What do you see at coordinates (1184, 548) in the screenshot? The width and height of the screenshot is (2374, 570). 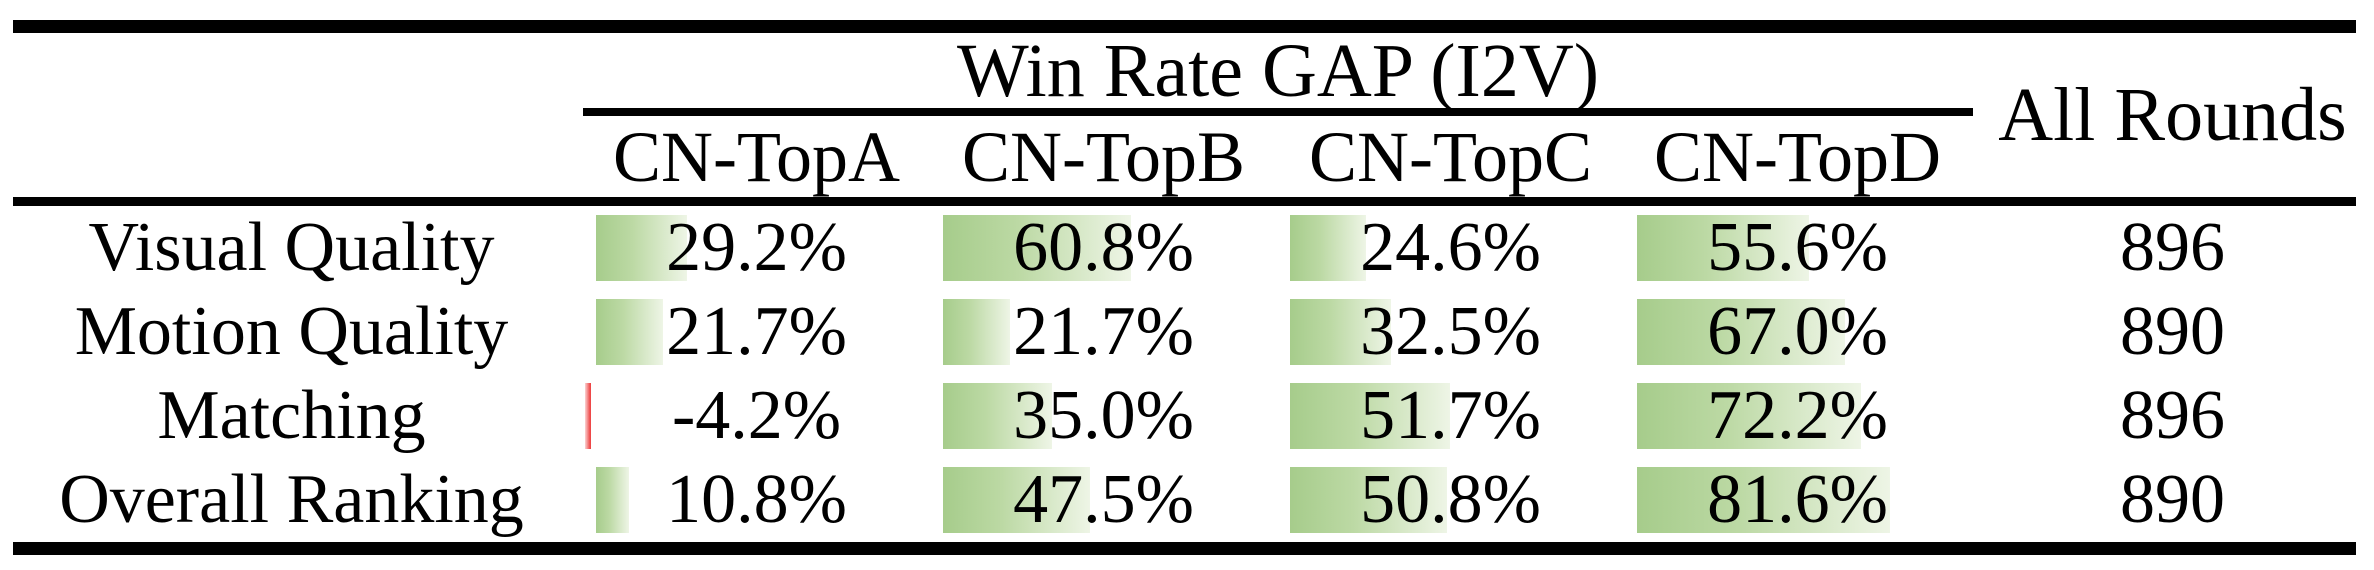 I see `table-bottom-rule` at bounding box center [1184, 548].